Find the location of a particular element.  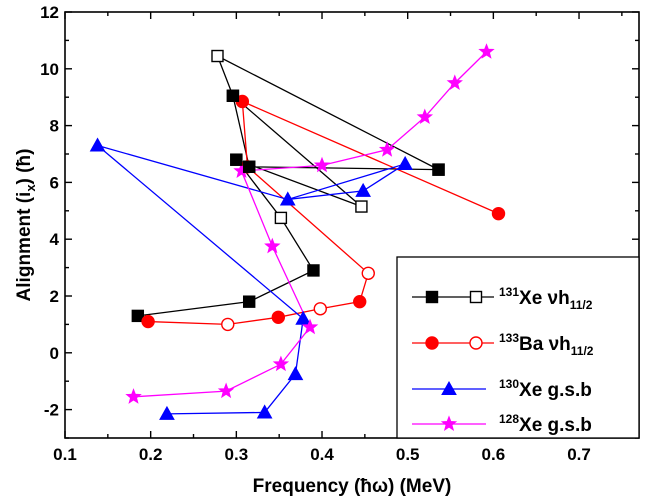

x-tick-label: 0.5 is located at coordinates (408, 454).